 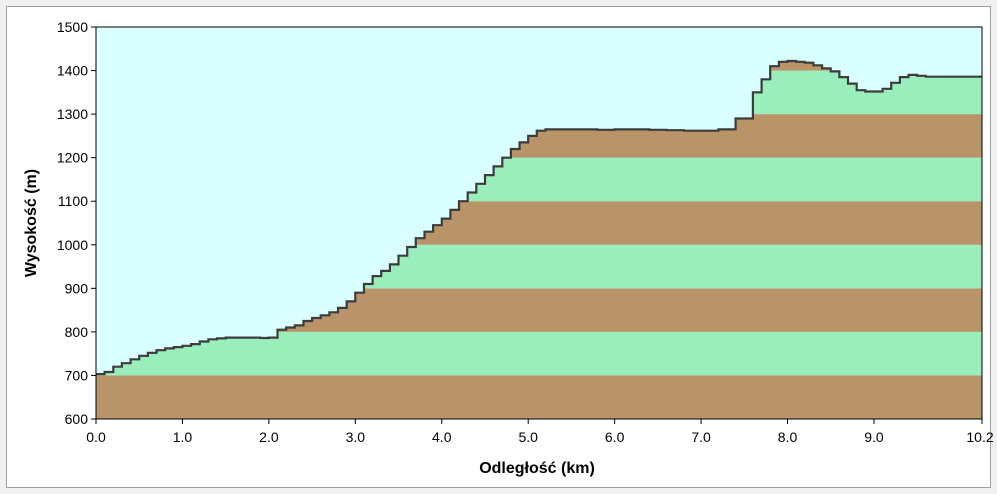 I want to click on y-tick-label: 900, so click(x=77, y=288).